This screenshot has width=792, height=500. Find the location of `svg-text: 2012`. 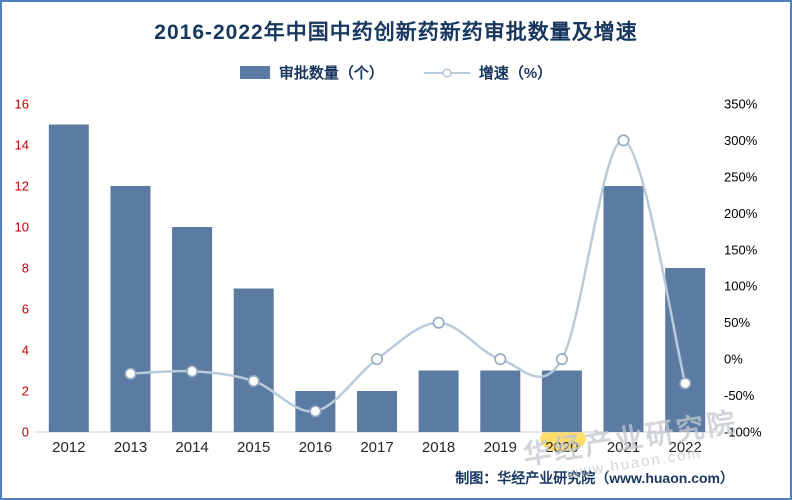

svg-text: 2012 is located at coordinates (68, 447).